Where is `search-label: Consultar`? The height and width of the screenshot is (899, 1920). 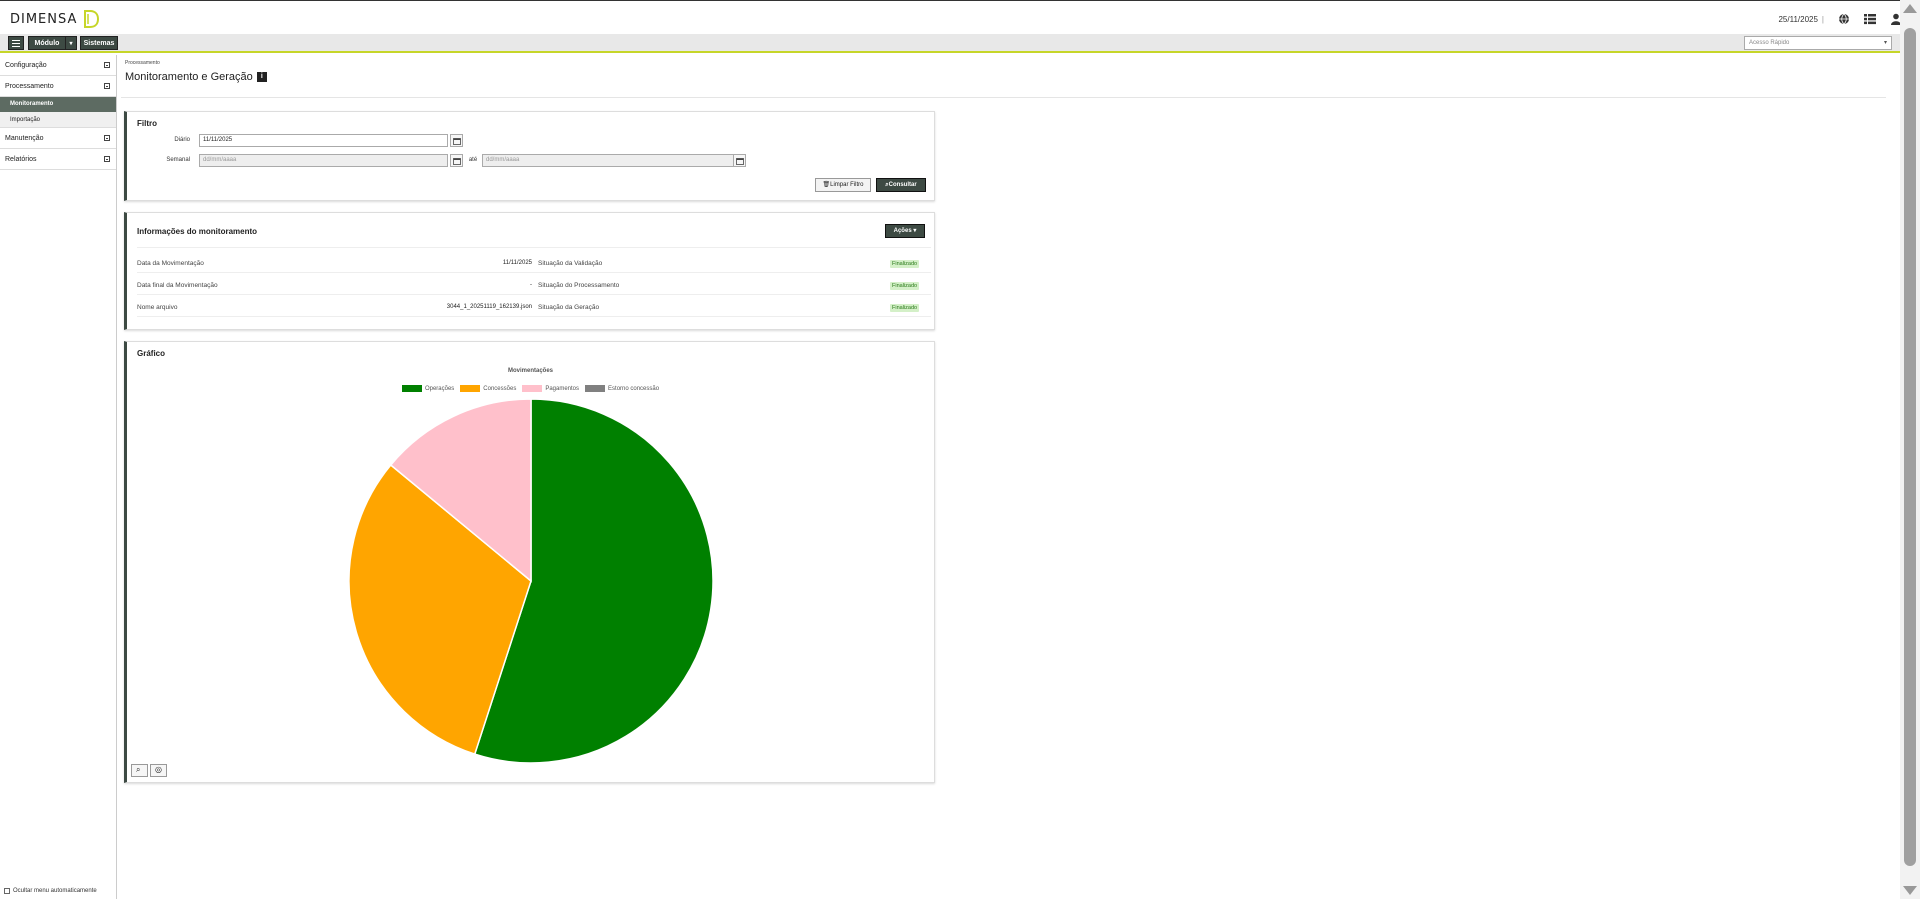
search-label: Consultar is located at coordinates (902, 185).